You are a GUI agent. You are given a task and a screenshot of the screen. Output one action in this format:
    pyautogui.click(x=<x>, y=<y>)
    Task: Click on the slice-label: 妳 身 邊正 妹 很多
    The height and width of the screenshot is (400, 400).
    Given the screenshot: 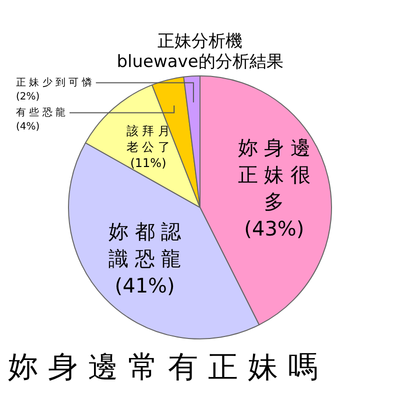 What is the action you would take?
    pyautogui.click(x=274, y=174)
    